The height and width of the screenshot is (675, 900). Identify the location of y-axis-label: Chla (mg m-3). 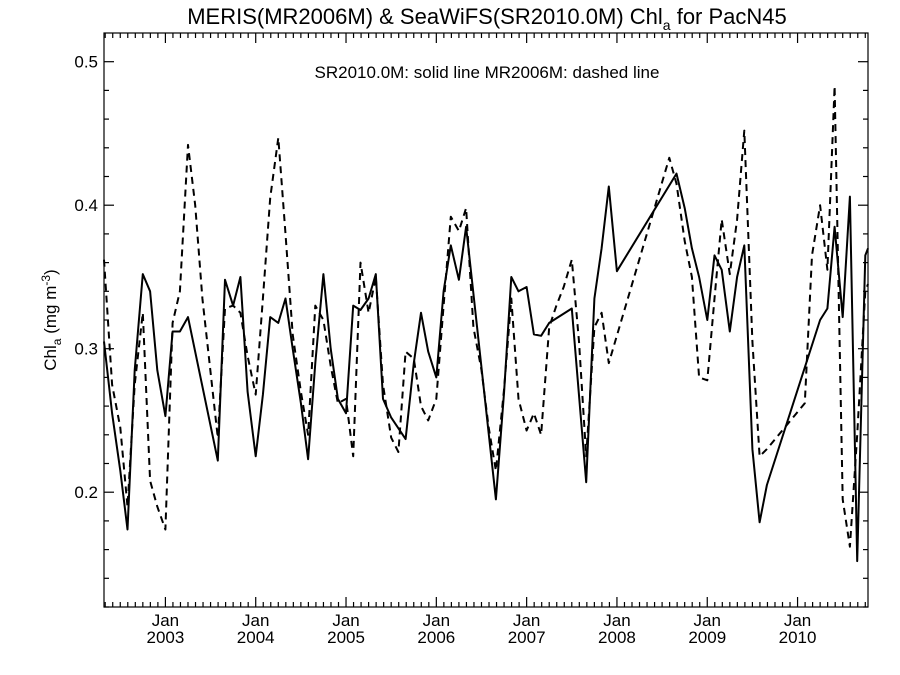
(51, 319).